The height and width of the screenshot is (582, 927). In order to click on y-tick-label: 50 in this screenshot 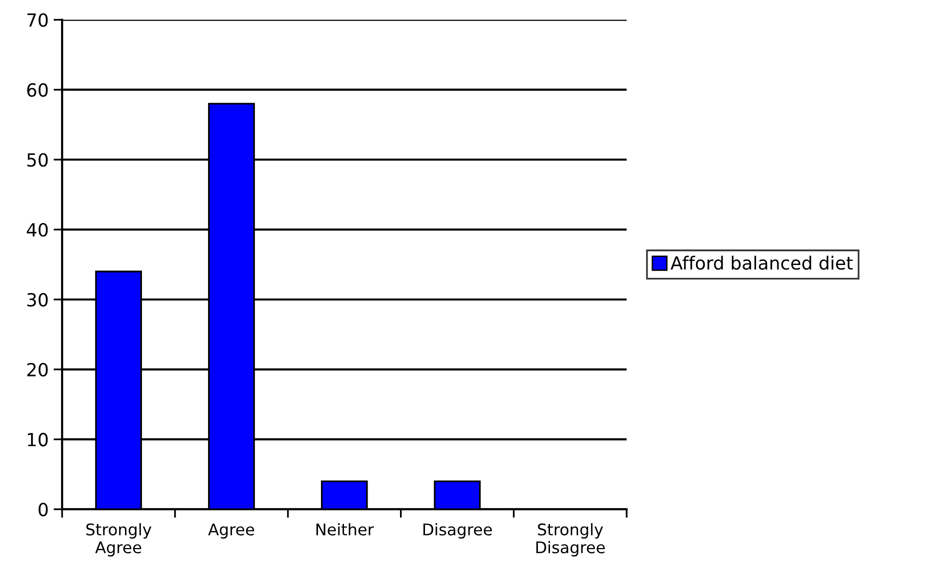, I will do `click(37, 160)`.